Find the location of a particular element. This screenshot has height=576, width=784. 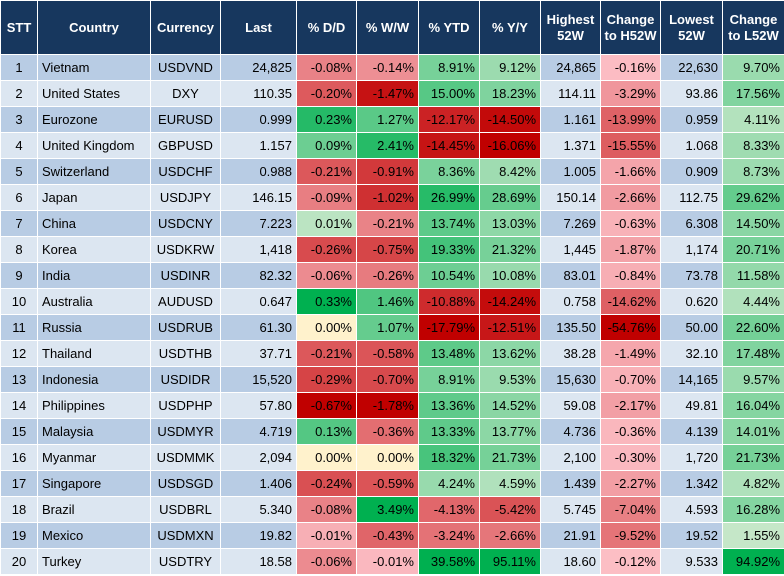

table-cell: USDPHP is located at coordinates (185, 405).